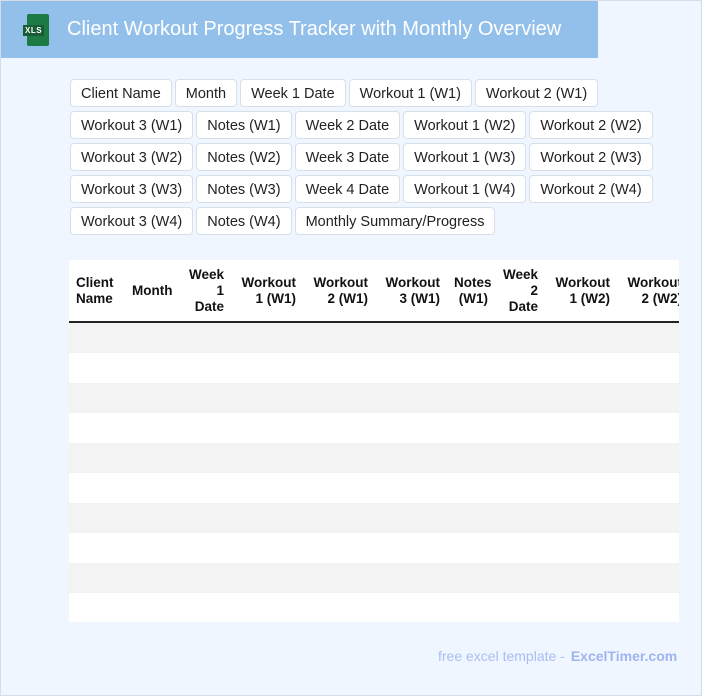  Describe the element at coordinates (465, 189) in the screenshot. I see `column-chip: Workout 1 (W4)` at that location.